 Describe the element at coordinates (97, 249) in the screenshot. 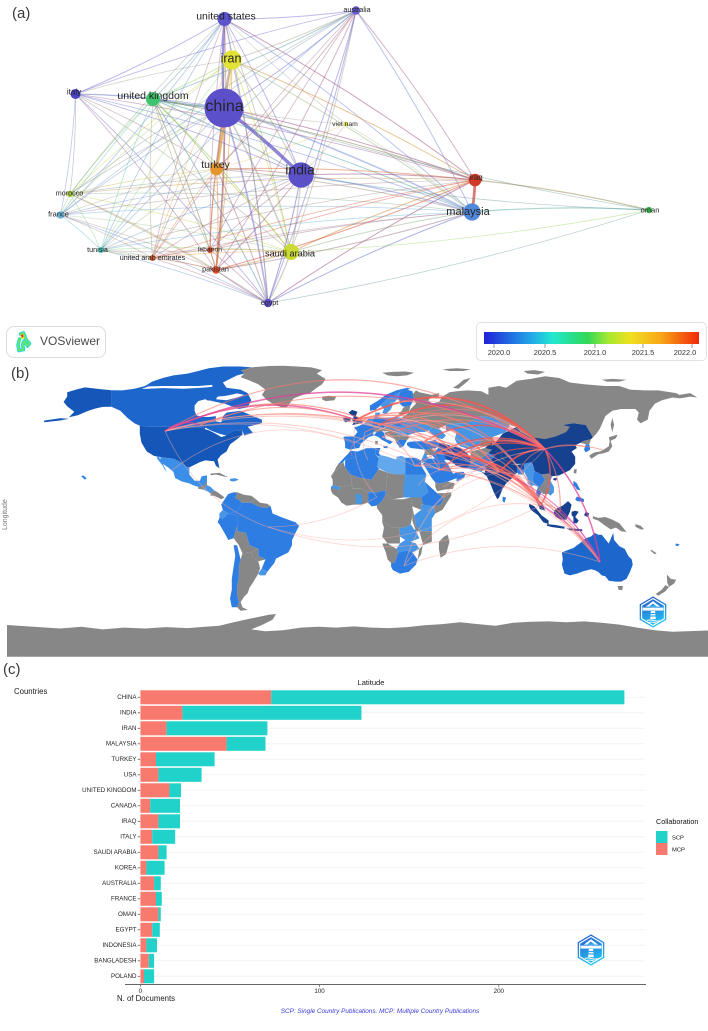

I see `svg-text: tunisia` at that location.